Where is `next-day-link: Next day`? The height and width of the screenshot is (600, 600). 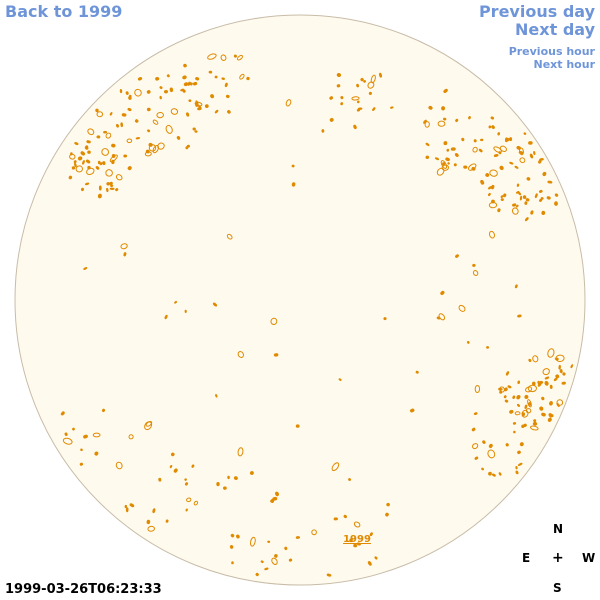
next-day-link: Next day is located at coordinates (555, 29).